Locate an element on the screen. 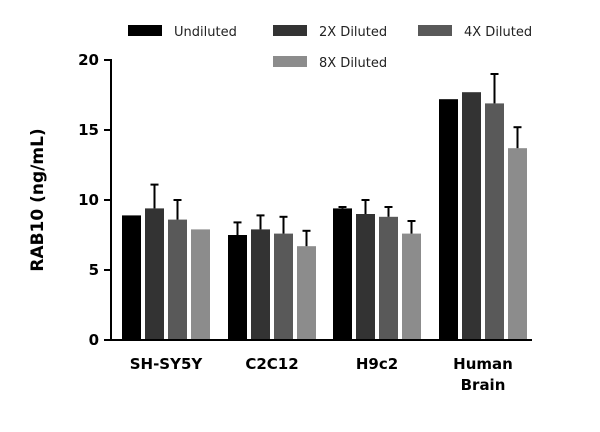  x-tick-labels: SH-SY5Y C2C12 H9c2 Human Brain is located at coordinates (321, 374).